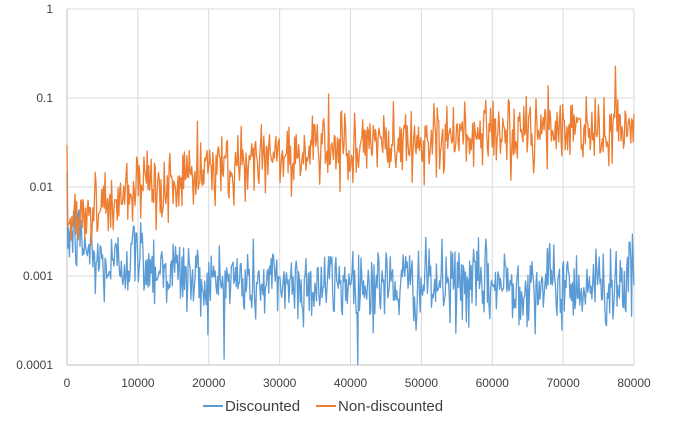 Image resolution: width=681 pixels, height=430 pixels. I want to click on x-tick-label: 70000, so click(563, 383).